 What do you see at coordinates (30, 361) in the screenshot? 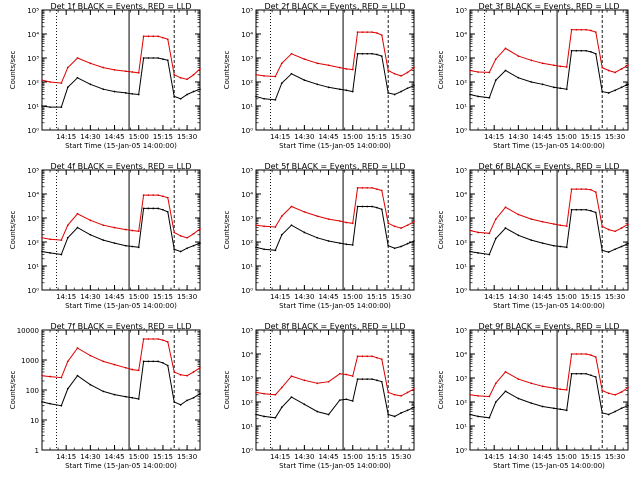
I see `y-tick-label: 1000` at bounding box center [30, 361].